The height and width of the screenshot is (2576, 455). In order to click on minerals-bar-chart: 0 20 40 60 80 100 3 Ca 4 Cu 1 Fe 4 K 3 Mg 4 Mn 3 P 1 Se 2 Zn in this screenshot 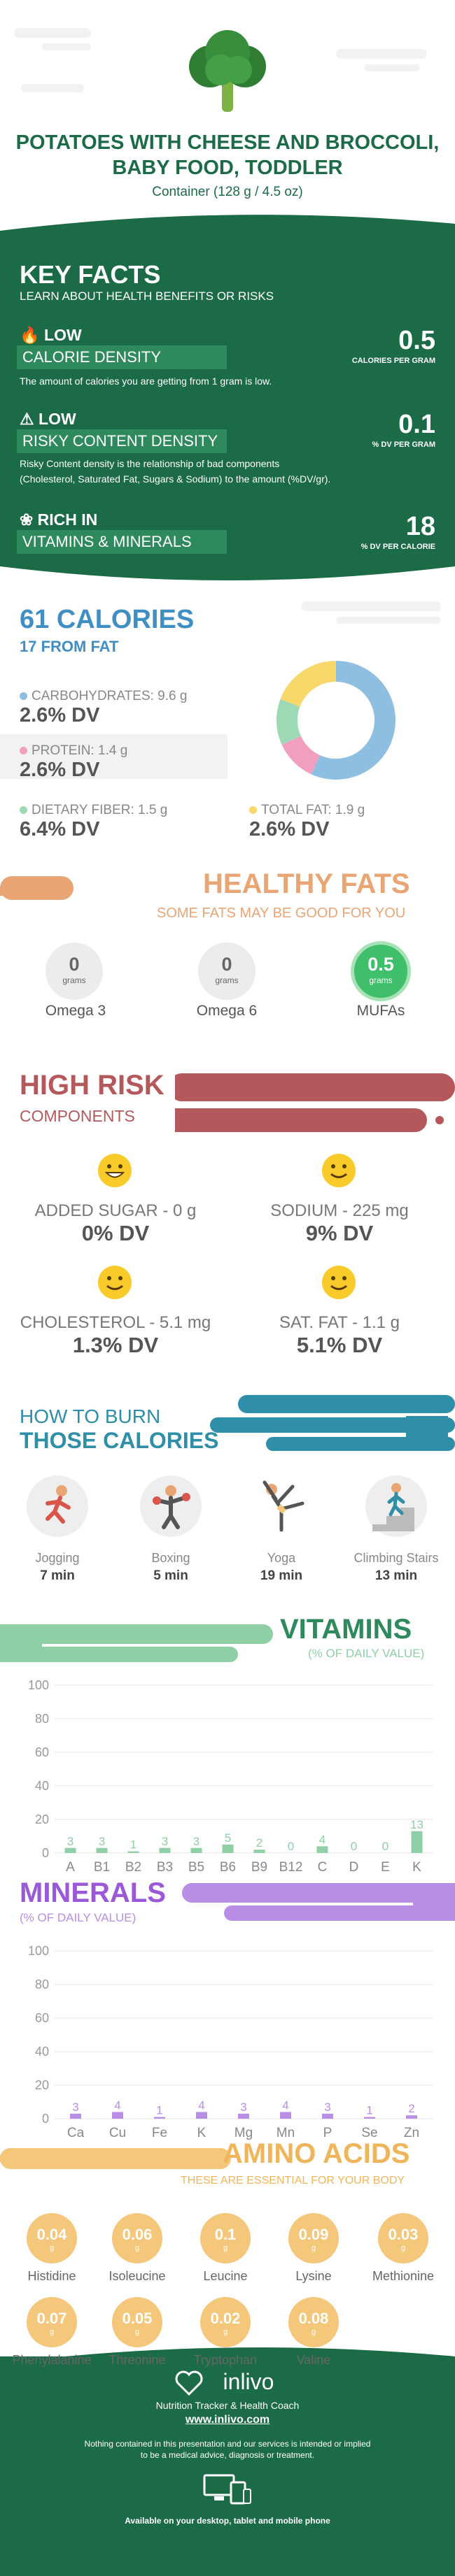, I will do `click(227, 2042)`.